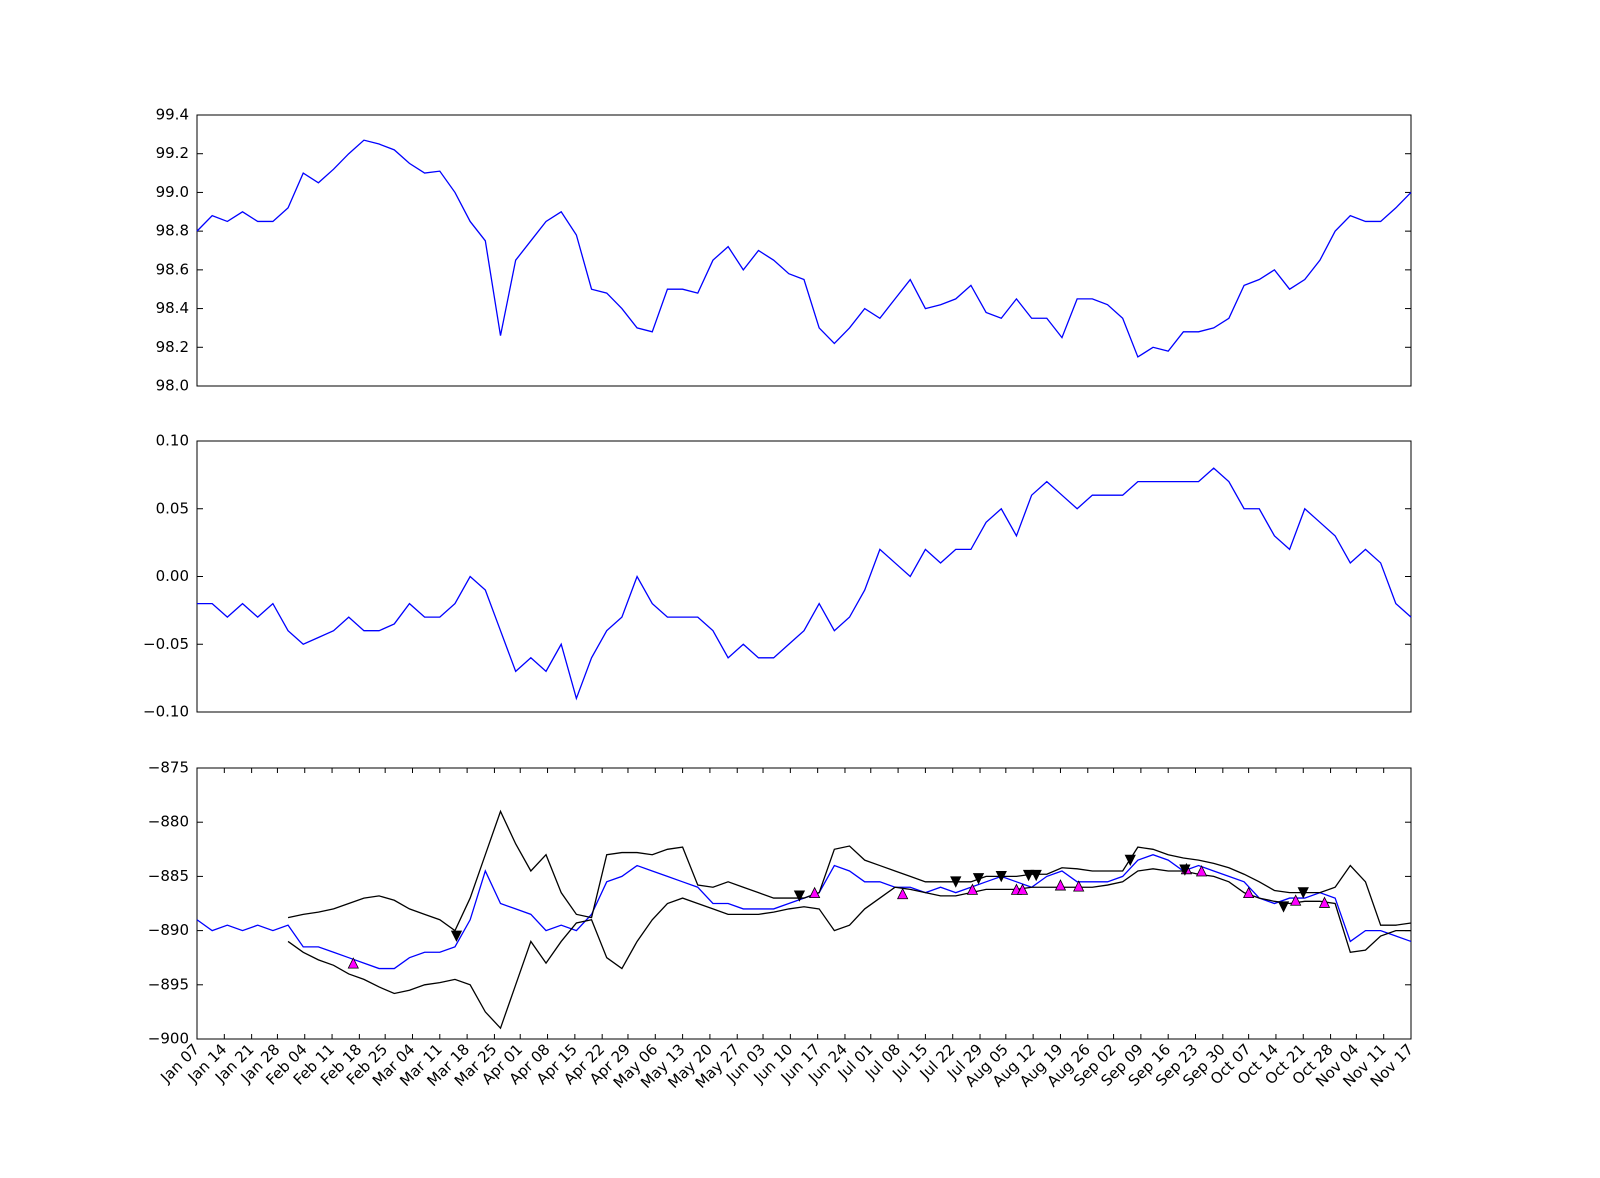 The width and height of the screenshot is (1600, 1178). Describe the element at coordinates (168, 768) in the screenshot. I see `y-tick-label: −875` at that location.